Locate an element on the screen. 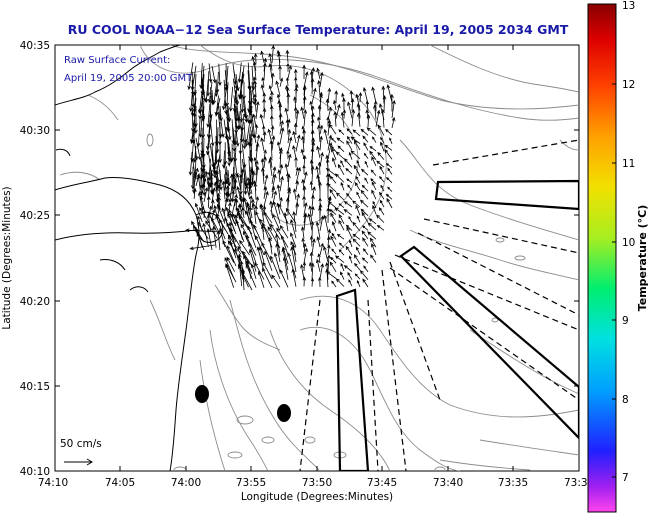 This screenshot has height=515, width=651. current-label-line1: Raw Surface Current: is located at coordinates (117, 60).